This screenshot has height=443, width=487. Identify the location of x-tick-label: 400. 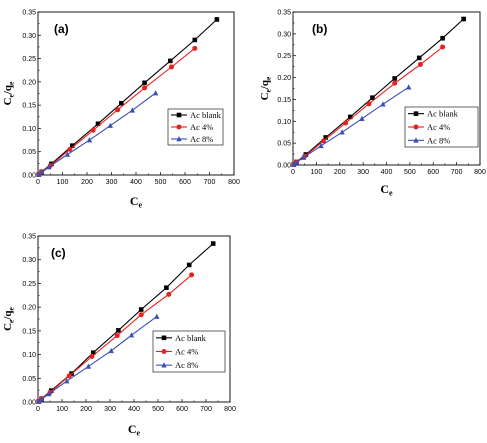
(134, 409).